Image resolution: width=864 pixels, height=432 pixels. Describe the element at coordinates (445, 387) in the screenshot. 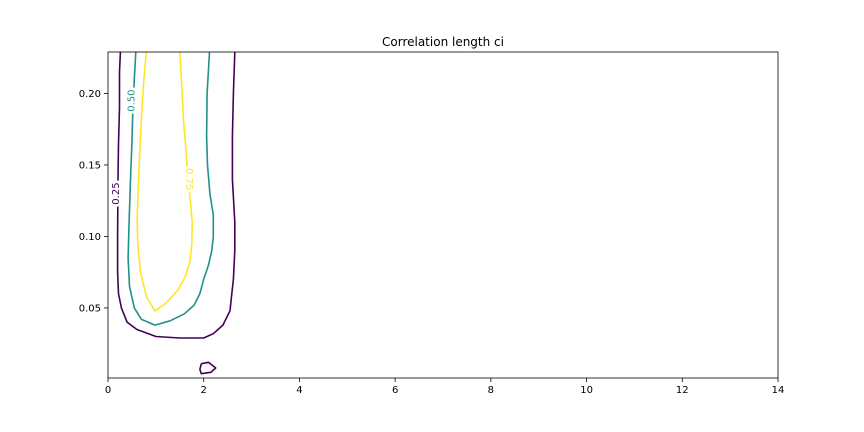

I see `x-axis: 0 2 4 6 8 10 12 14` at that location.